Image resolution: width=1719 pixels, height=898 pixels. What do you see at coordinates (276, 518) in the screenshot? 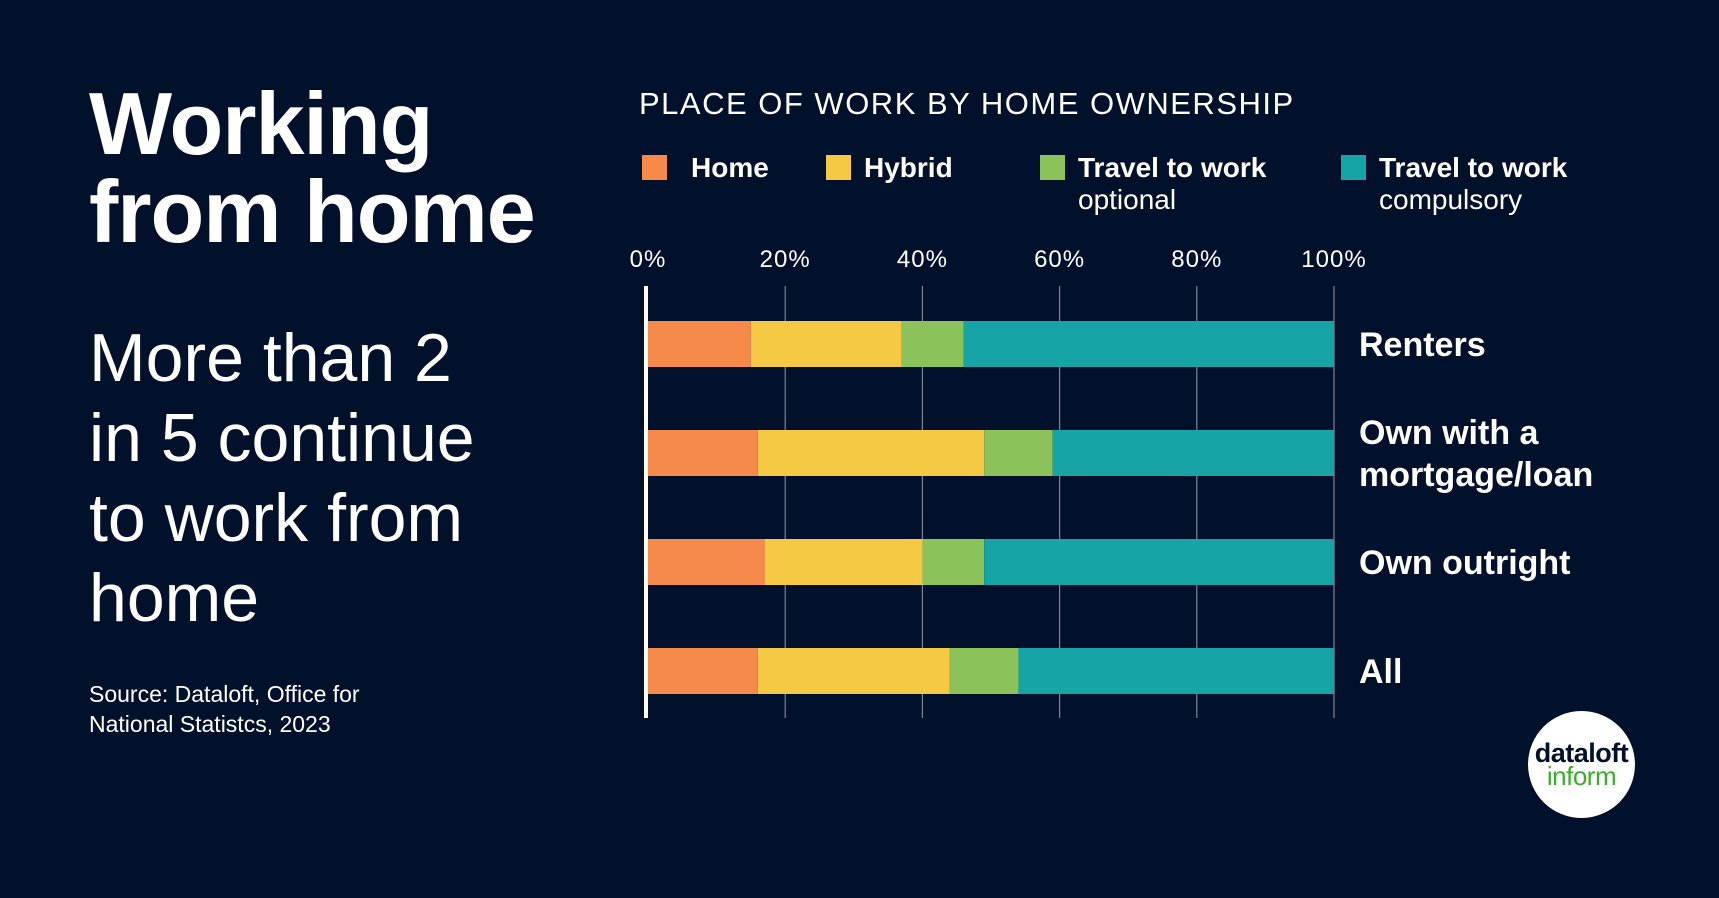
I see `subhead-line: to work from` at bounding box center [276, 518].